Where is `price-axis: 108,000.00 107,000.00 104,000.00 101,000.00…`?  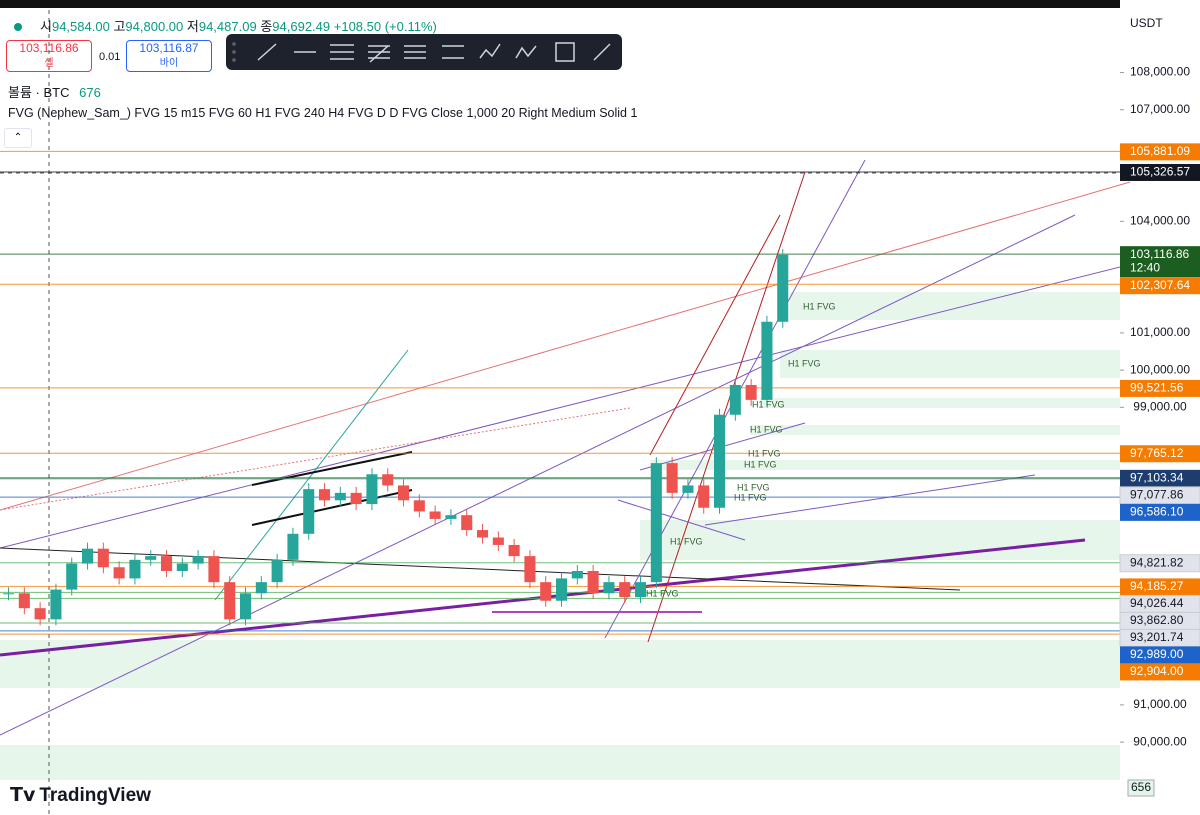
price-axis: 108,000.00 107,000.00 104,000.00 101,000.00… is located at coordinates (1159, 431).